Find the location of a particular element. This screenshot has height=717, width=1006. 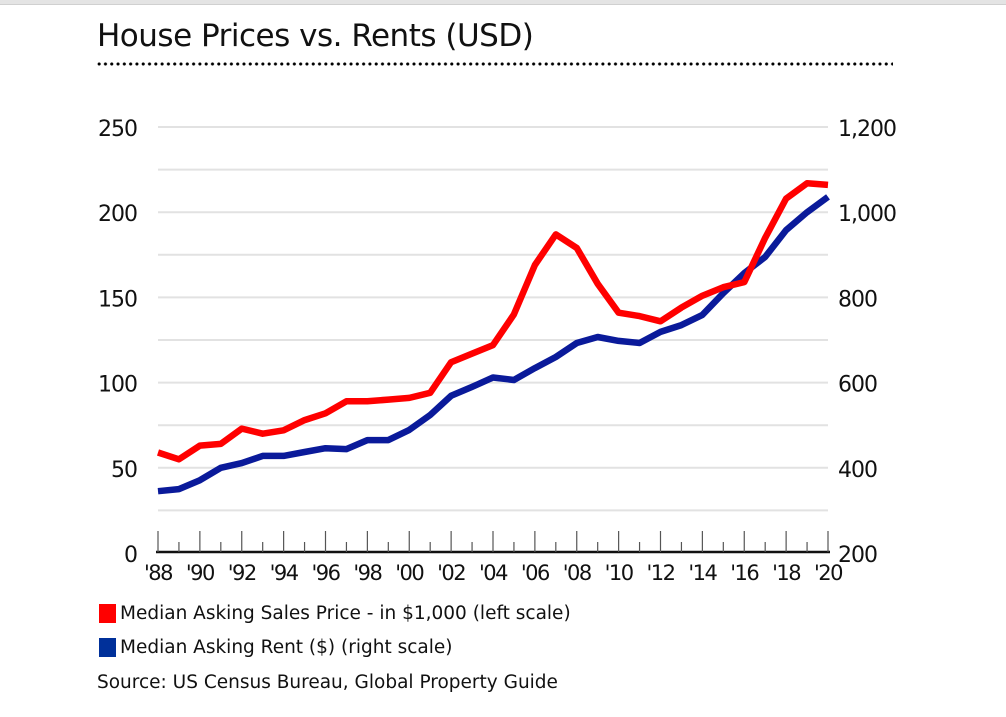

left-axis-tick-label: 0 is located at coordinates (130, 555).